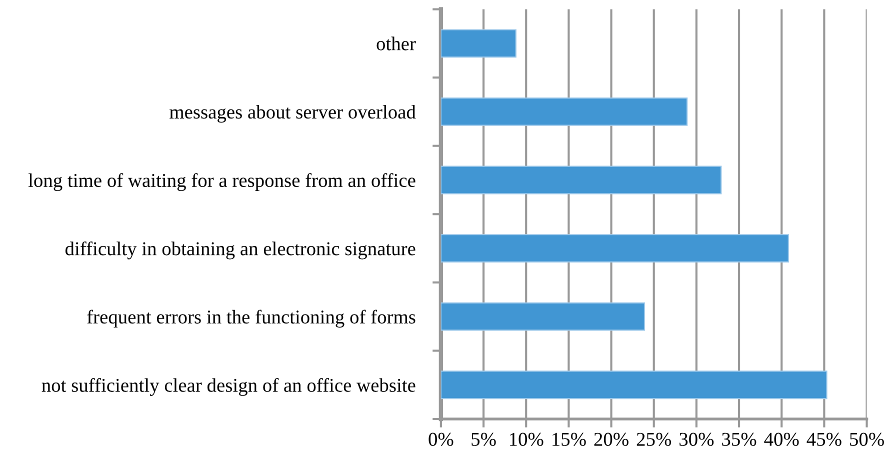  I want to click on x-tick-label: 10%, so click(527, 439).